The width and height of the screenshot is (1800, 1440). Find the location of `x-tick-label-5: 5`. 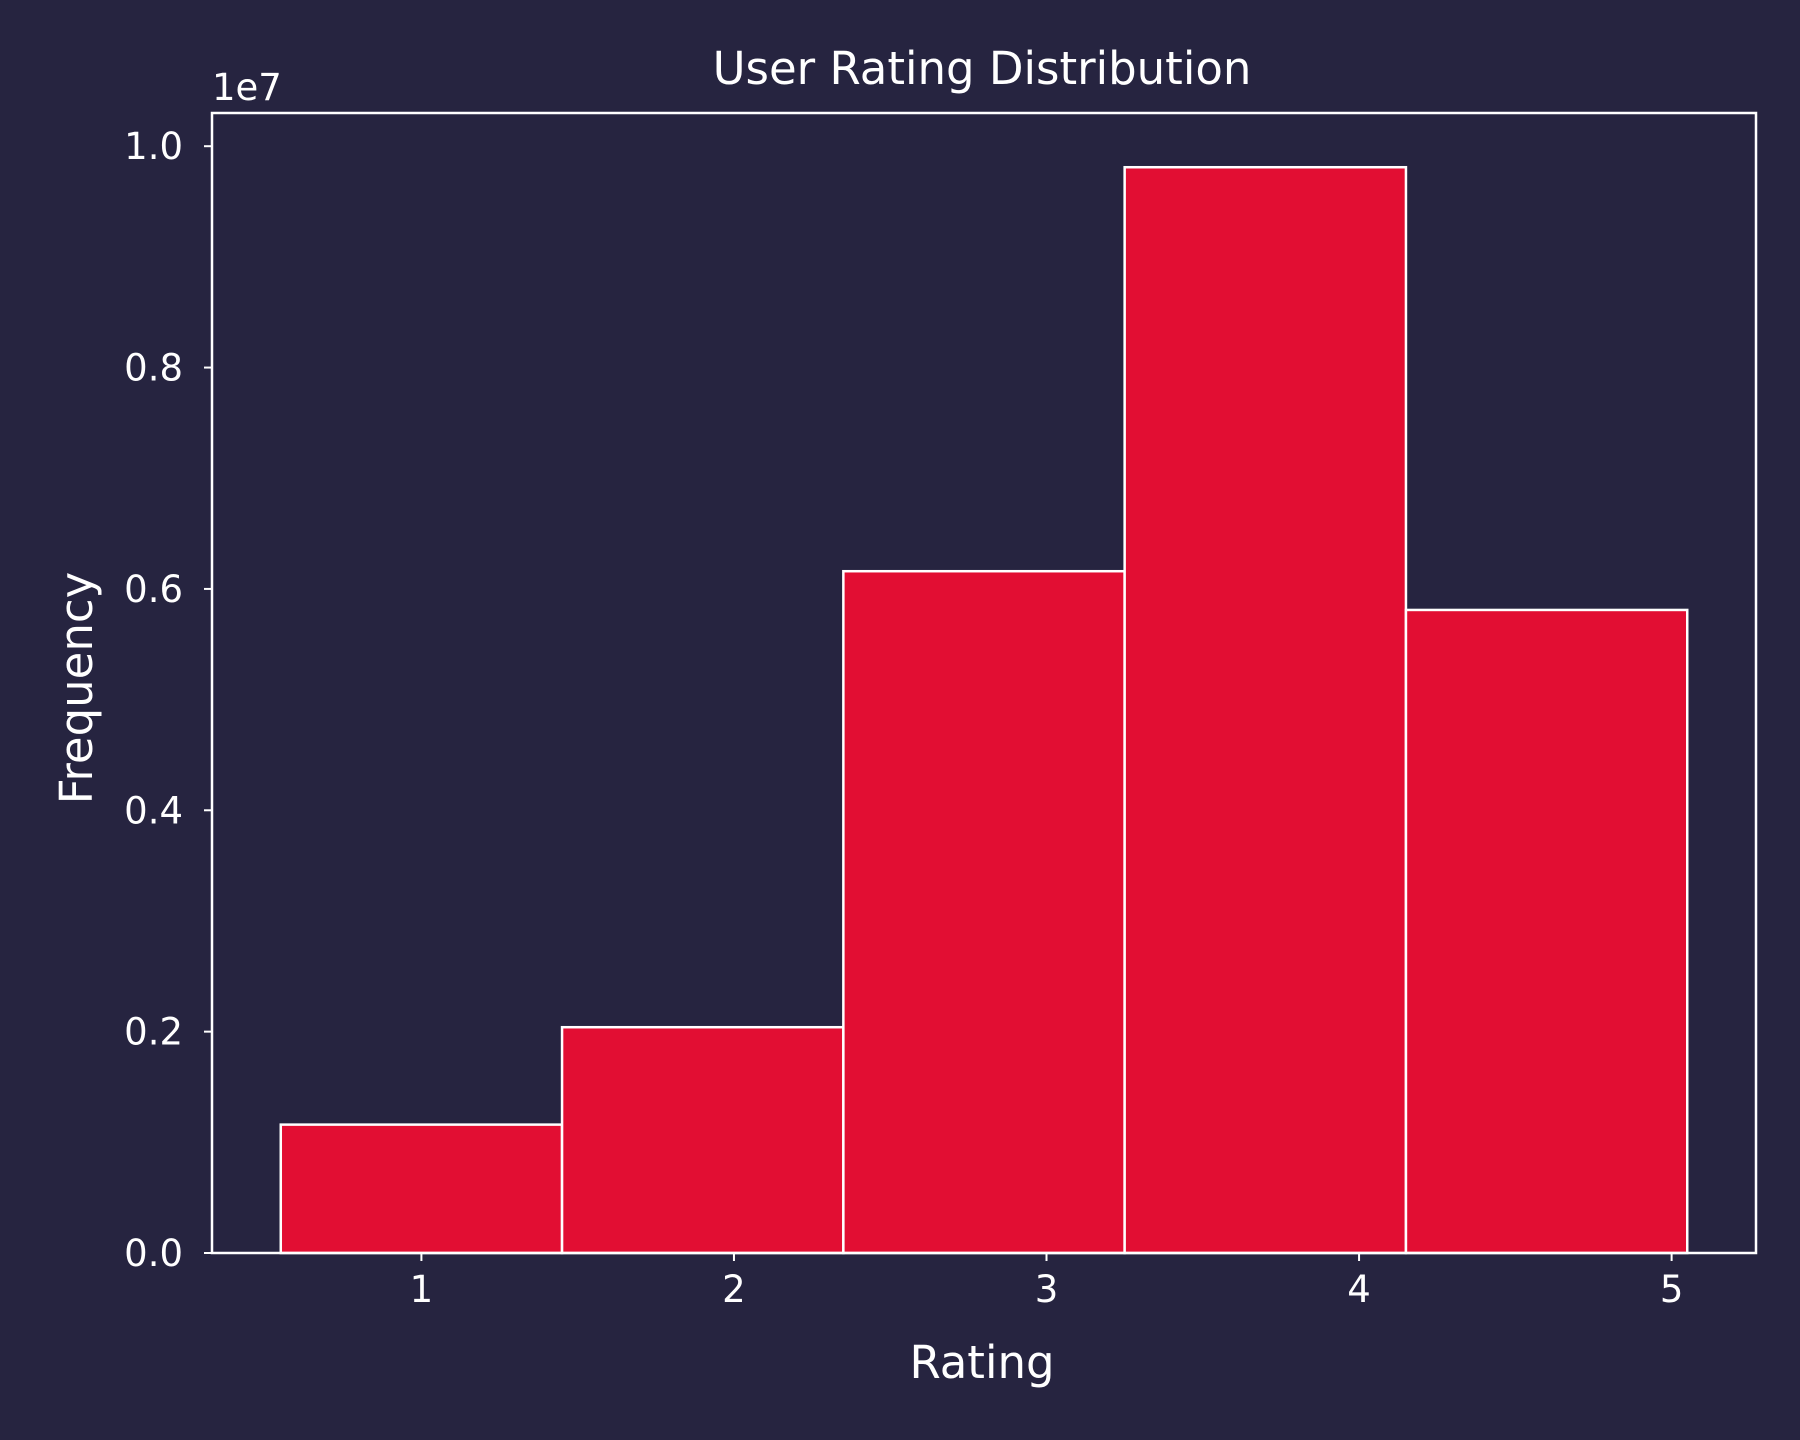

x-tick-label-5: 5 is located at coordinates (1672, 1289).